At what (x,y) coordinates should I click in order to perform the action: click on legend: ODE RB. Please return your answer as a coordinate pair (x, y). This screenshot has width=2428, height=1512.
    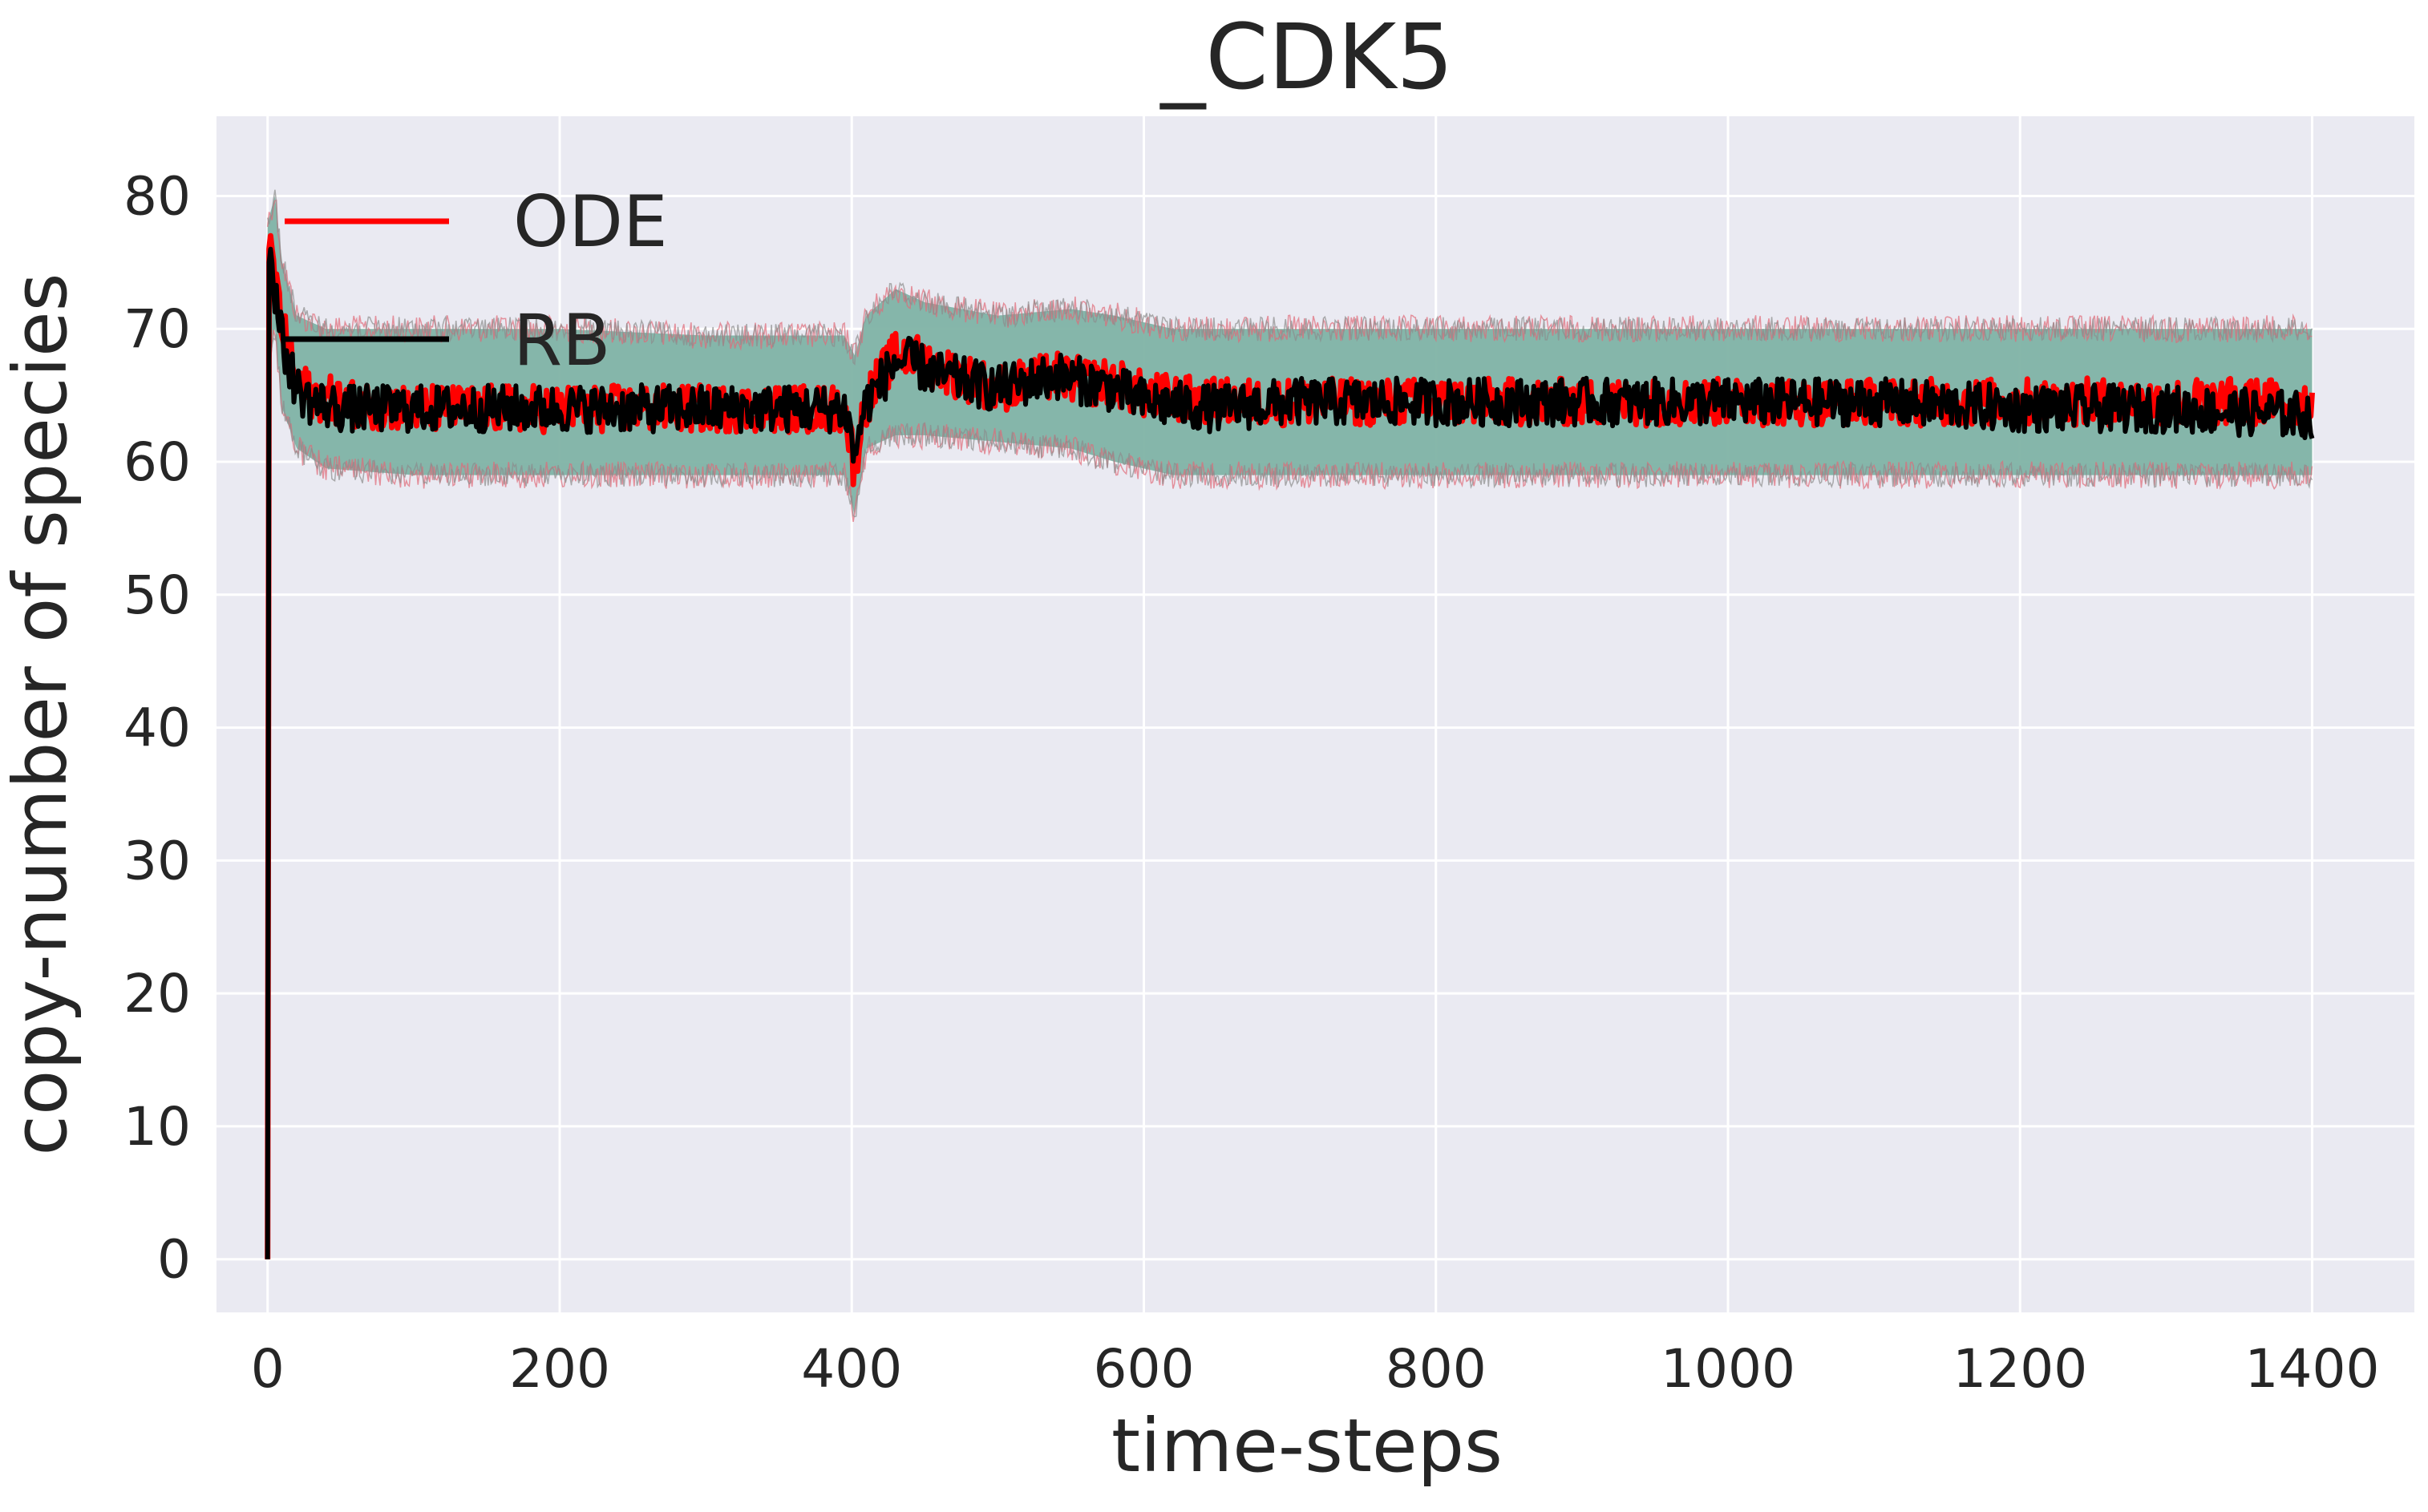
    Looking at the image, I should click on (476, 281).